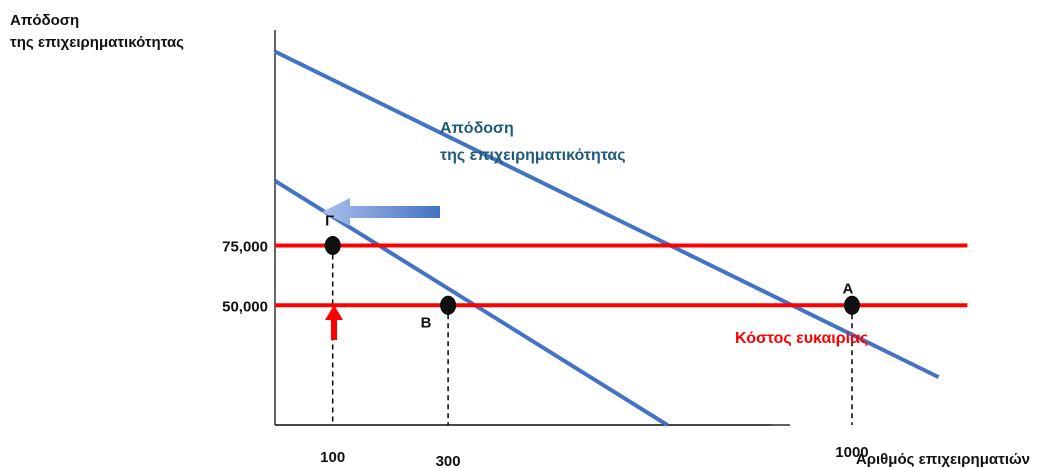 The height and width of the screenshot is (468, 1042). I want to click on y-axis-label: Απόδοση της επιχειρηματικότητας, so click(97, 32).